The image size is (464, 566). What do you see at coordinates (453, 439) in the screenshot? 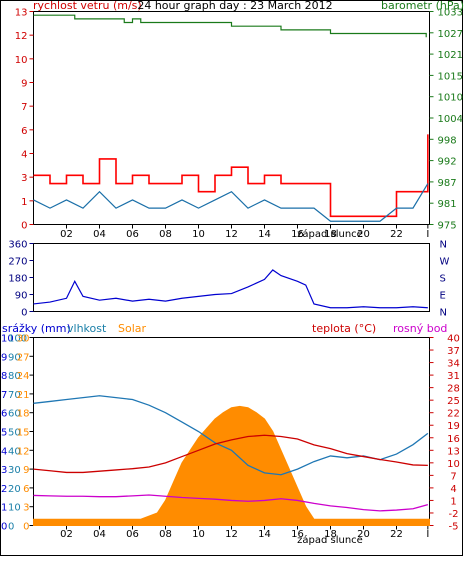
I see `temp-tick-label: 16` at bounding box center [453, 439].